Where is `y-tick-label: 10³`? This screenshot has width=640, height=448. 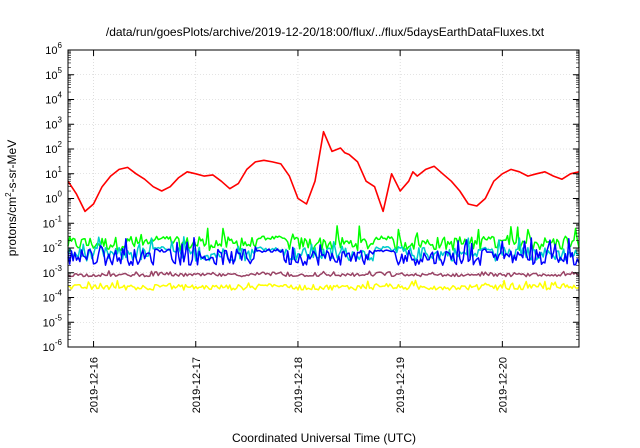
y-tick-label: 10³ is located at coordinates (53, 123).